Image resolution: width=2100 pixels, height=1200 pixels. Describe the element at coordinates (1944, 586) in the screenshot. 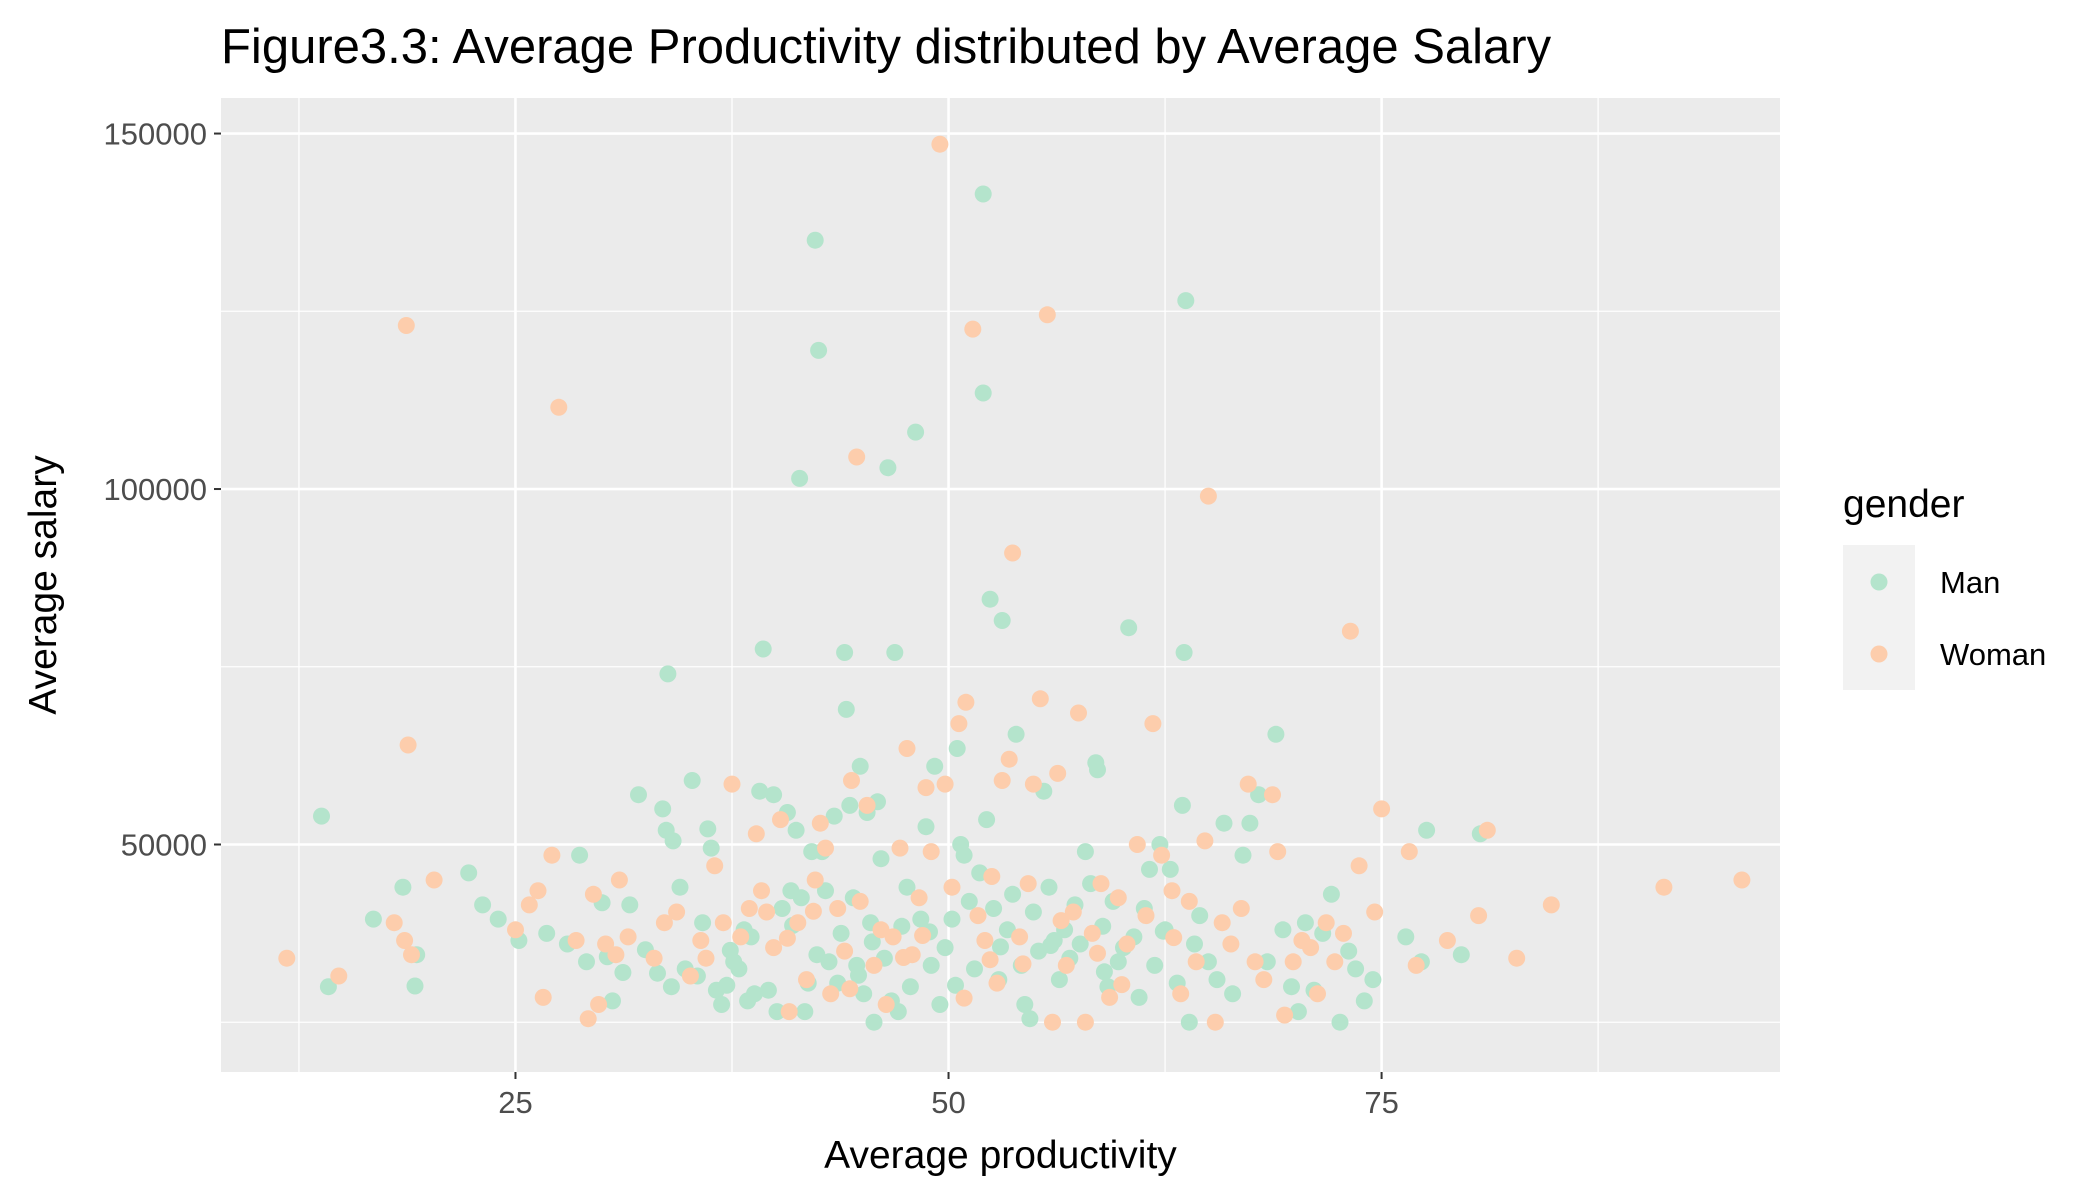

I see `legend: gender Man Woman` at that location.